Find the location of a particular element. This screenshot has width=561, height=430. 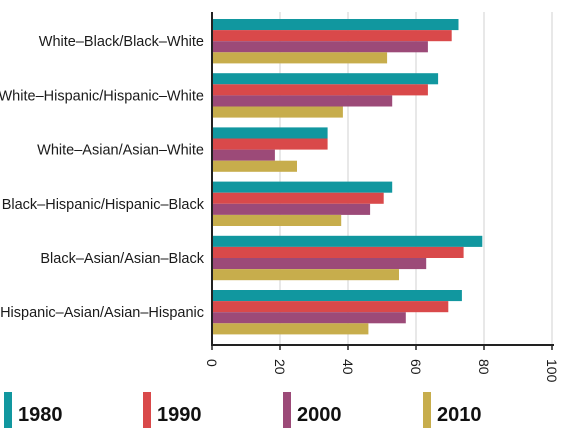

legend-label-1980: 1980 is located at coordinates (40, 415).